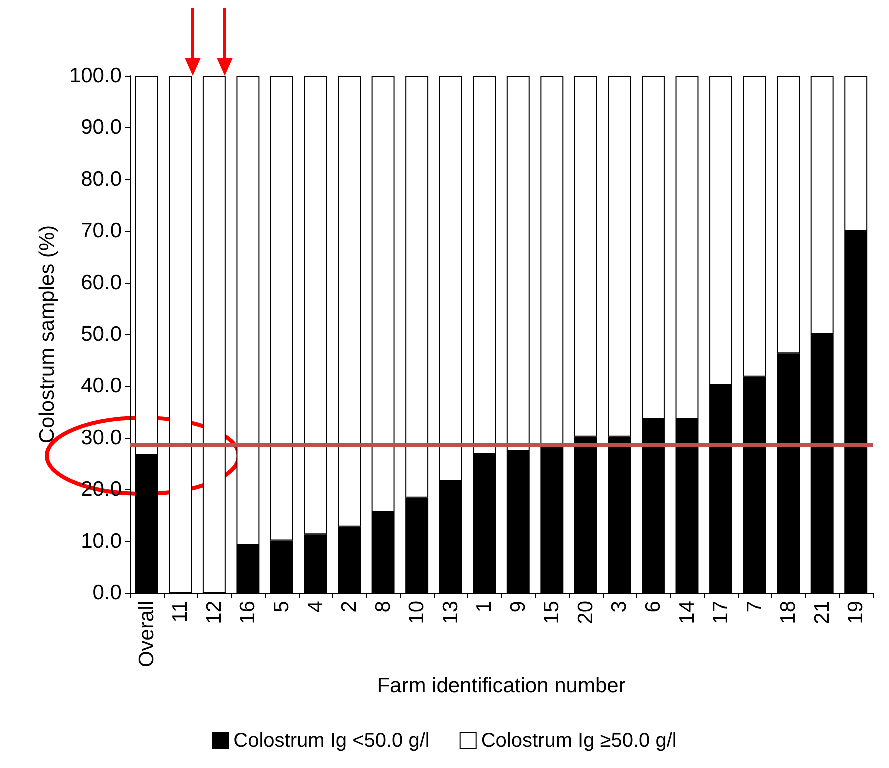 The width and height of the screenshot is (889, 768). Describe the element at coordinates (214, 612) in the screenshot. I see `x-tick-label: 12` at that location.